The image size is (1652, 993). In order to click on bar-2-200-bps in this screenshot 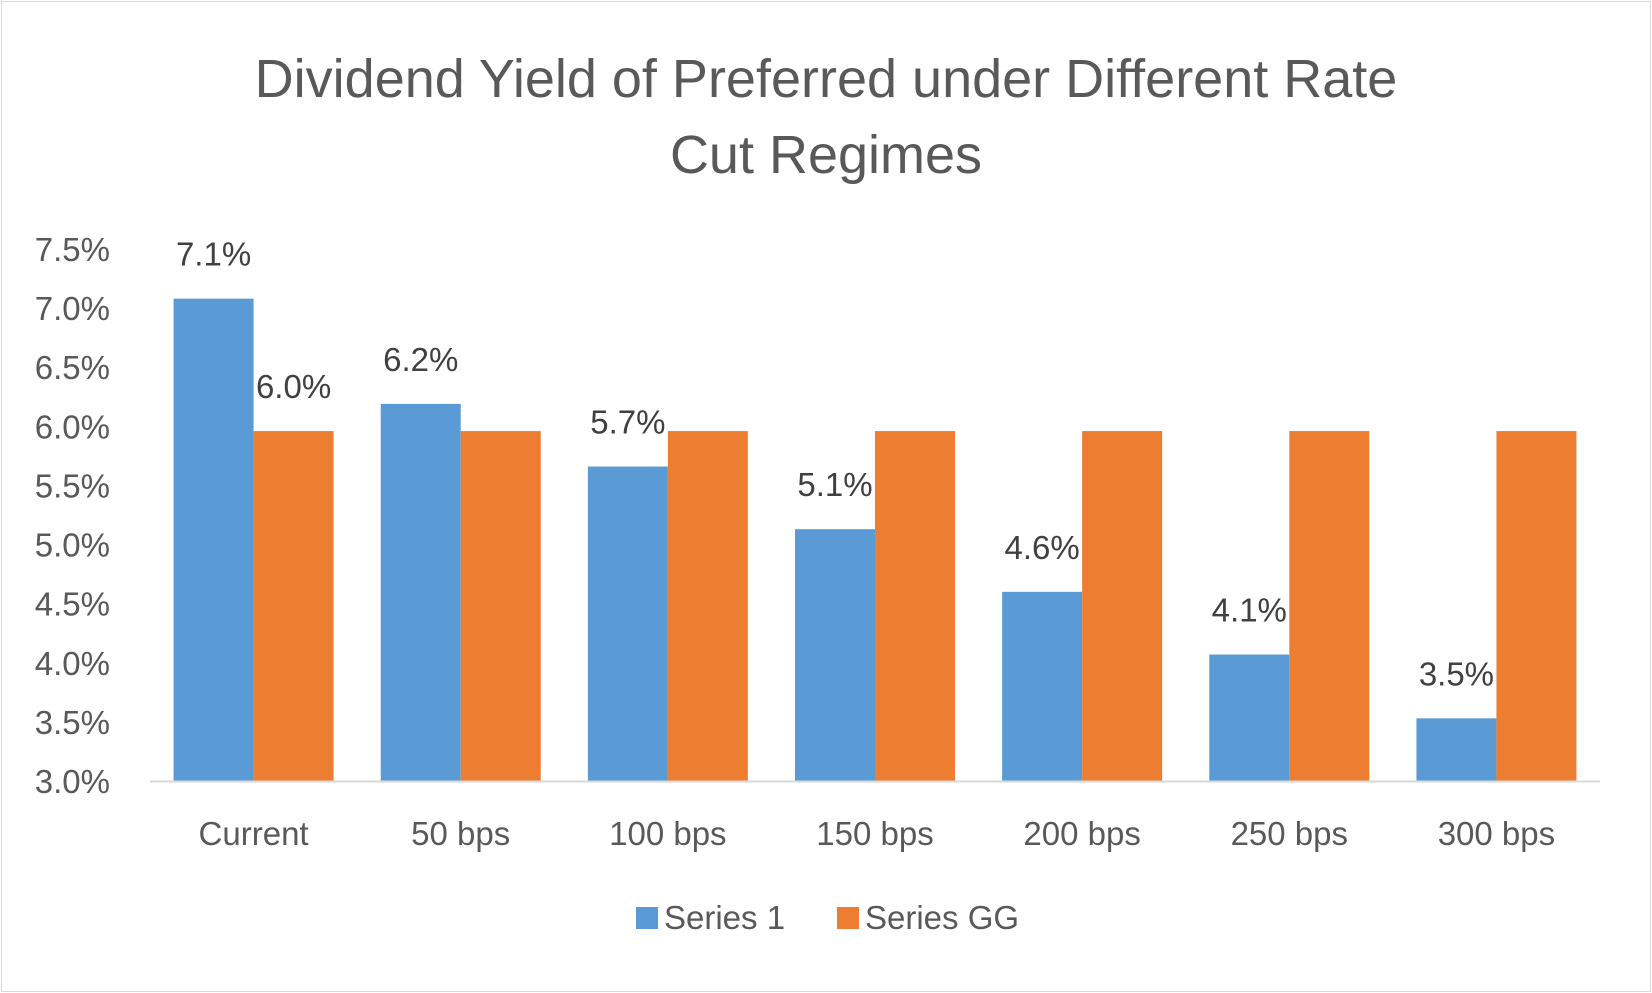, I will do `click(1122, 606)`.